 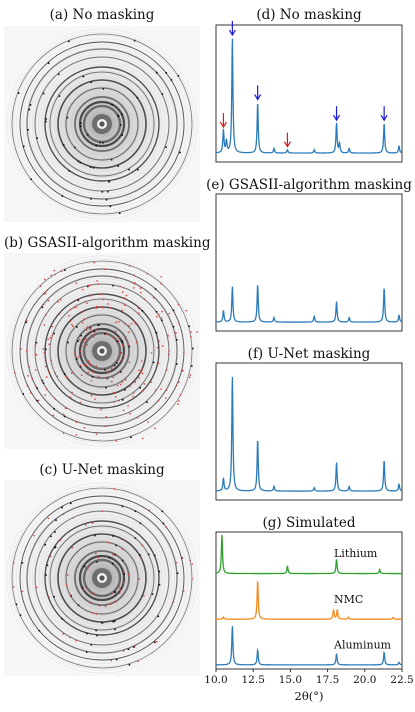 I want to click on x-tick-label-3: 17.5, so click(x=327, y=680).